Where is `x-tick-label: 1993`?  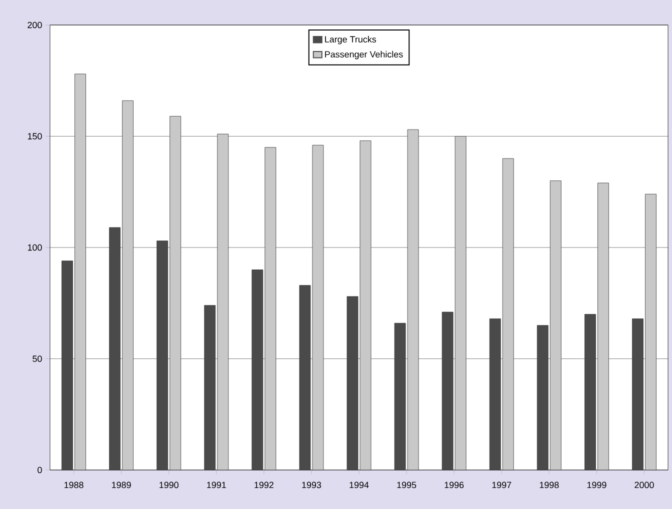 x-tick-label: 1993 is located at coordinates (312, 485).